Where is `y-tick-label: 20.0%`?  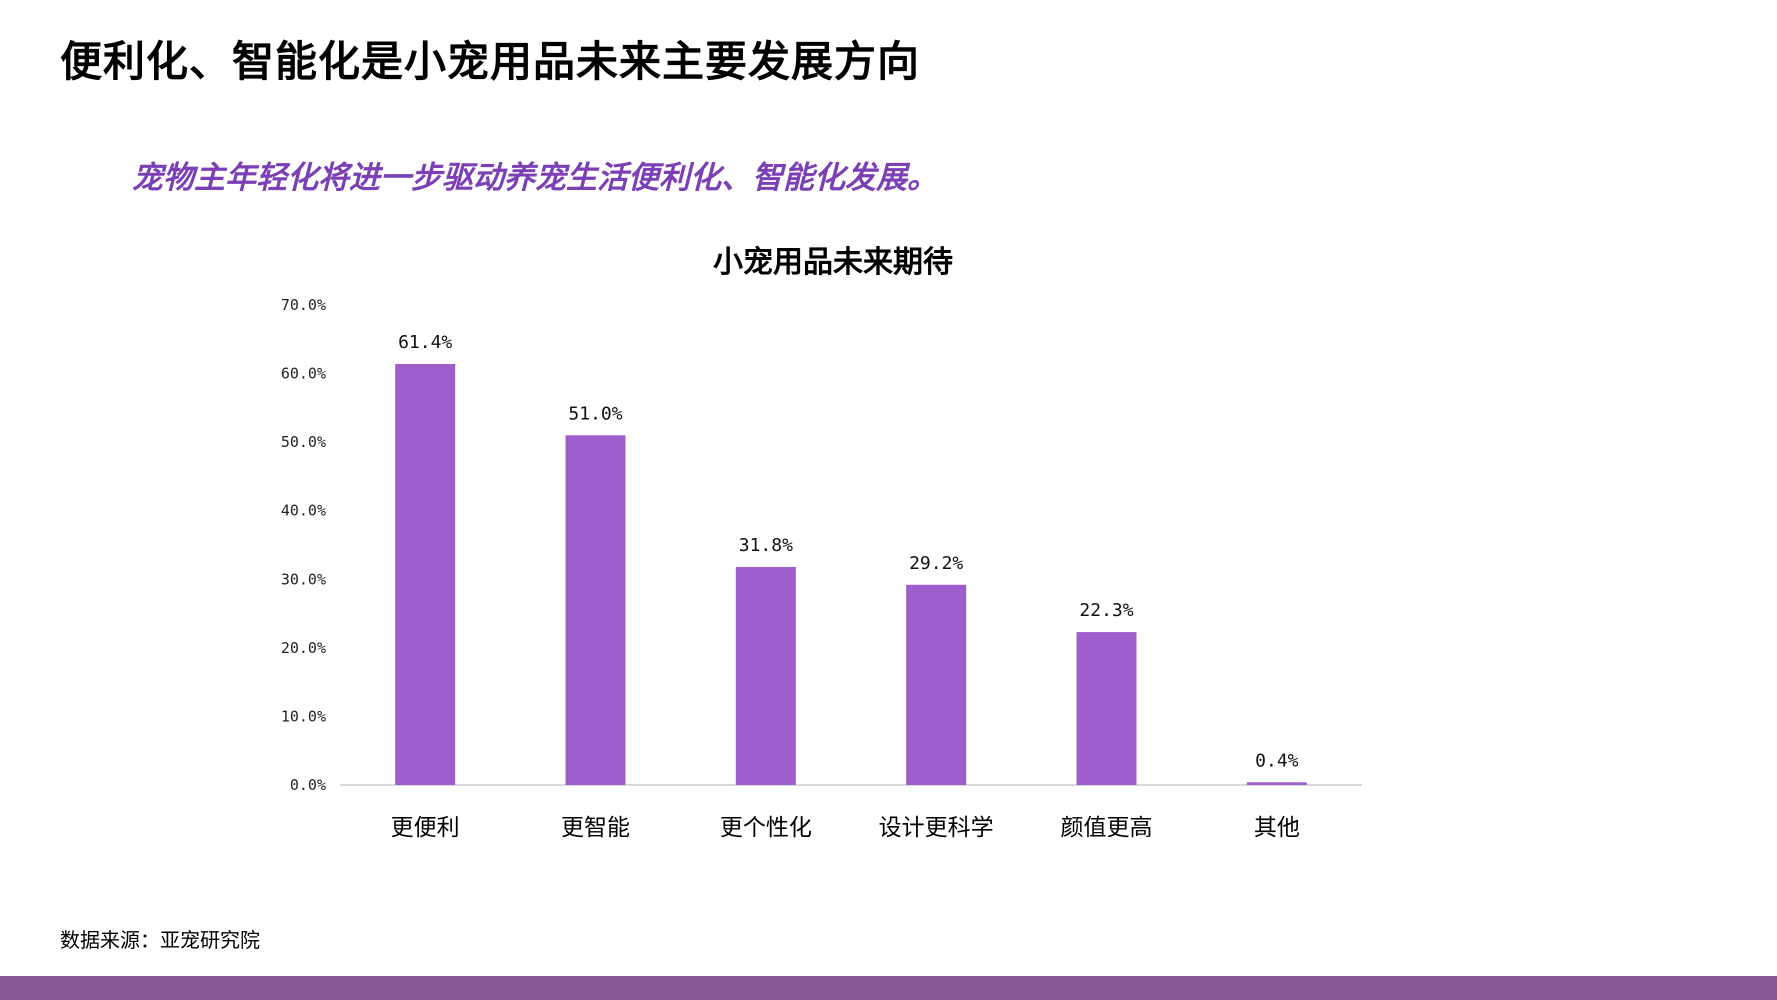 y-tick-label: 20.0% is located at coordinates (303, 648).